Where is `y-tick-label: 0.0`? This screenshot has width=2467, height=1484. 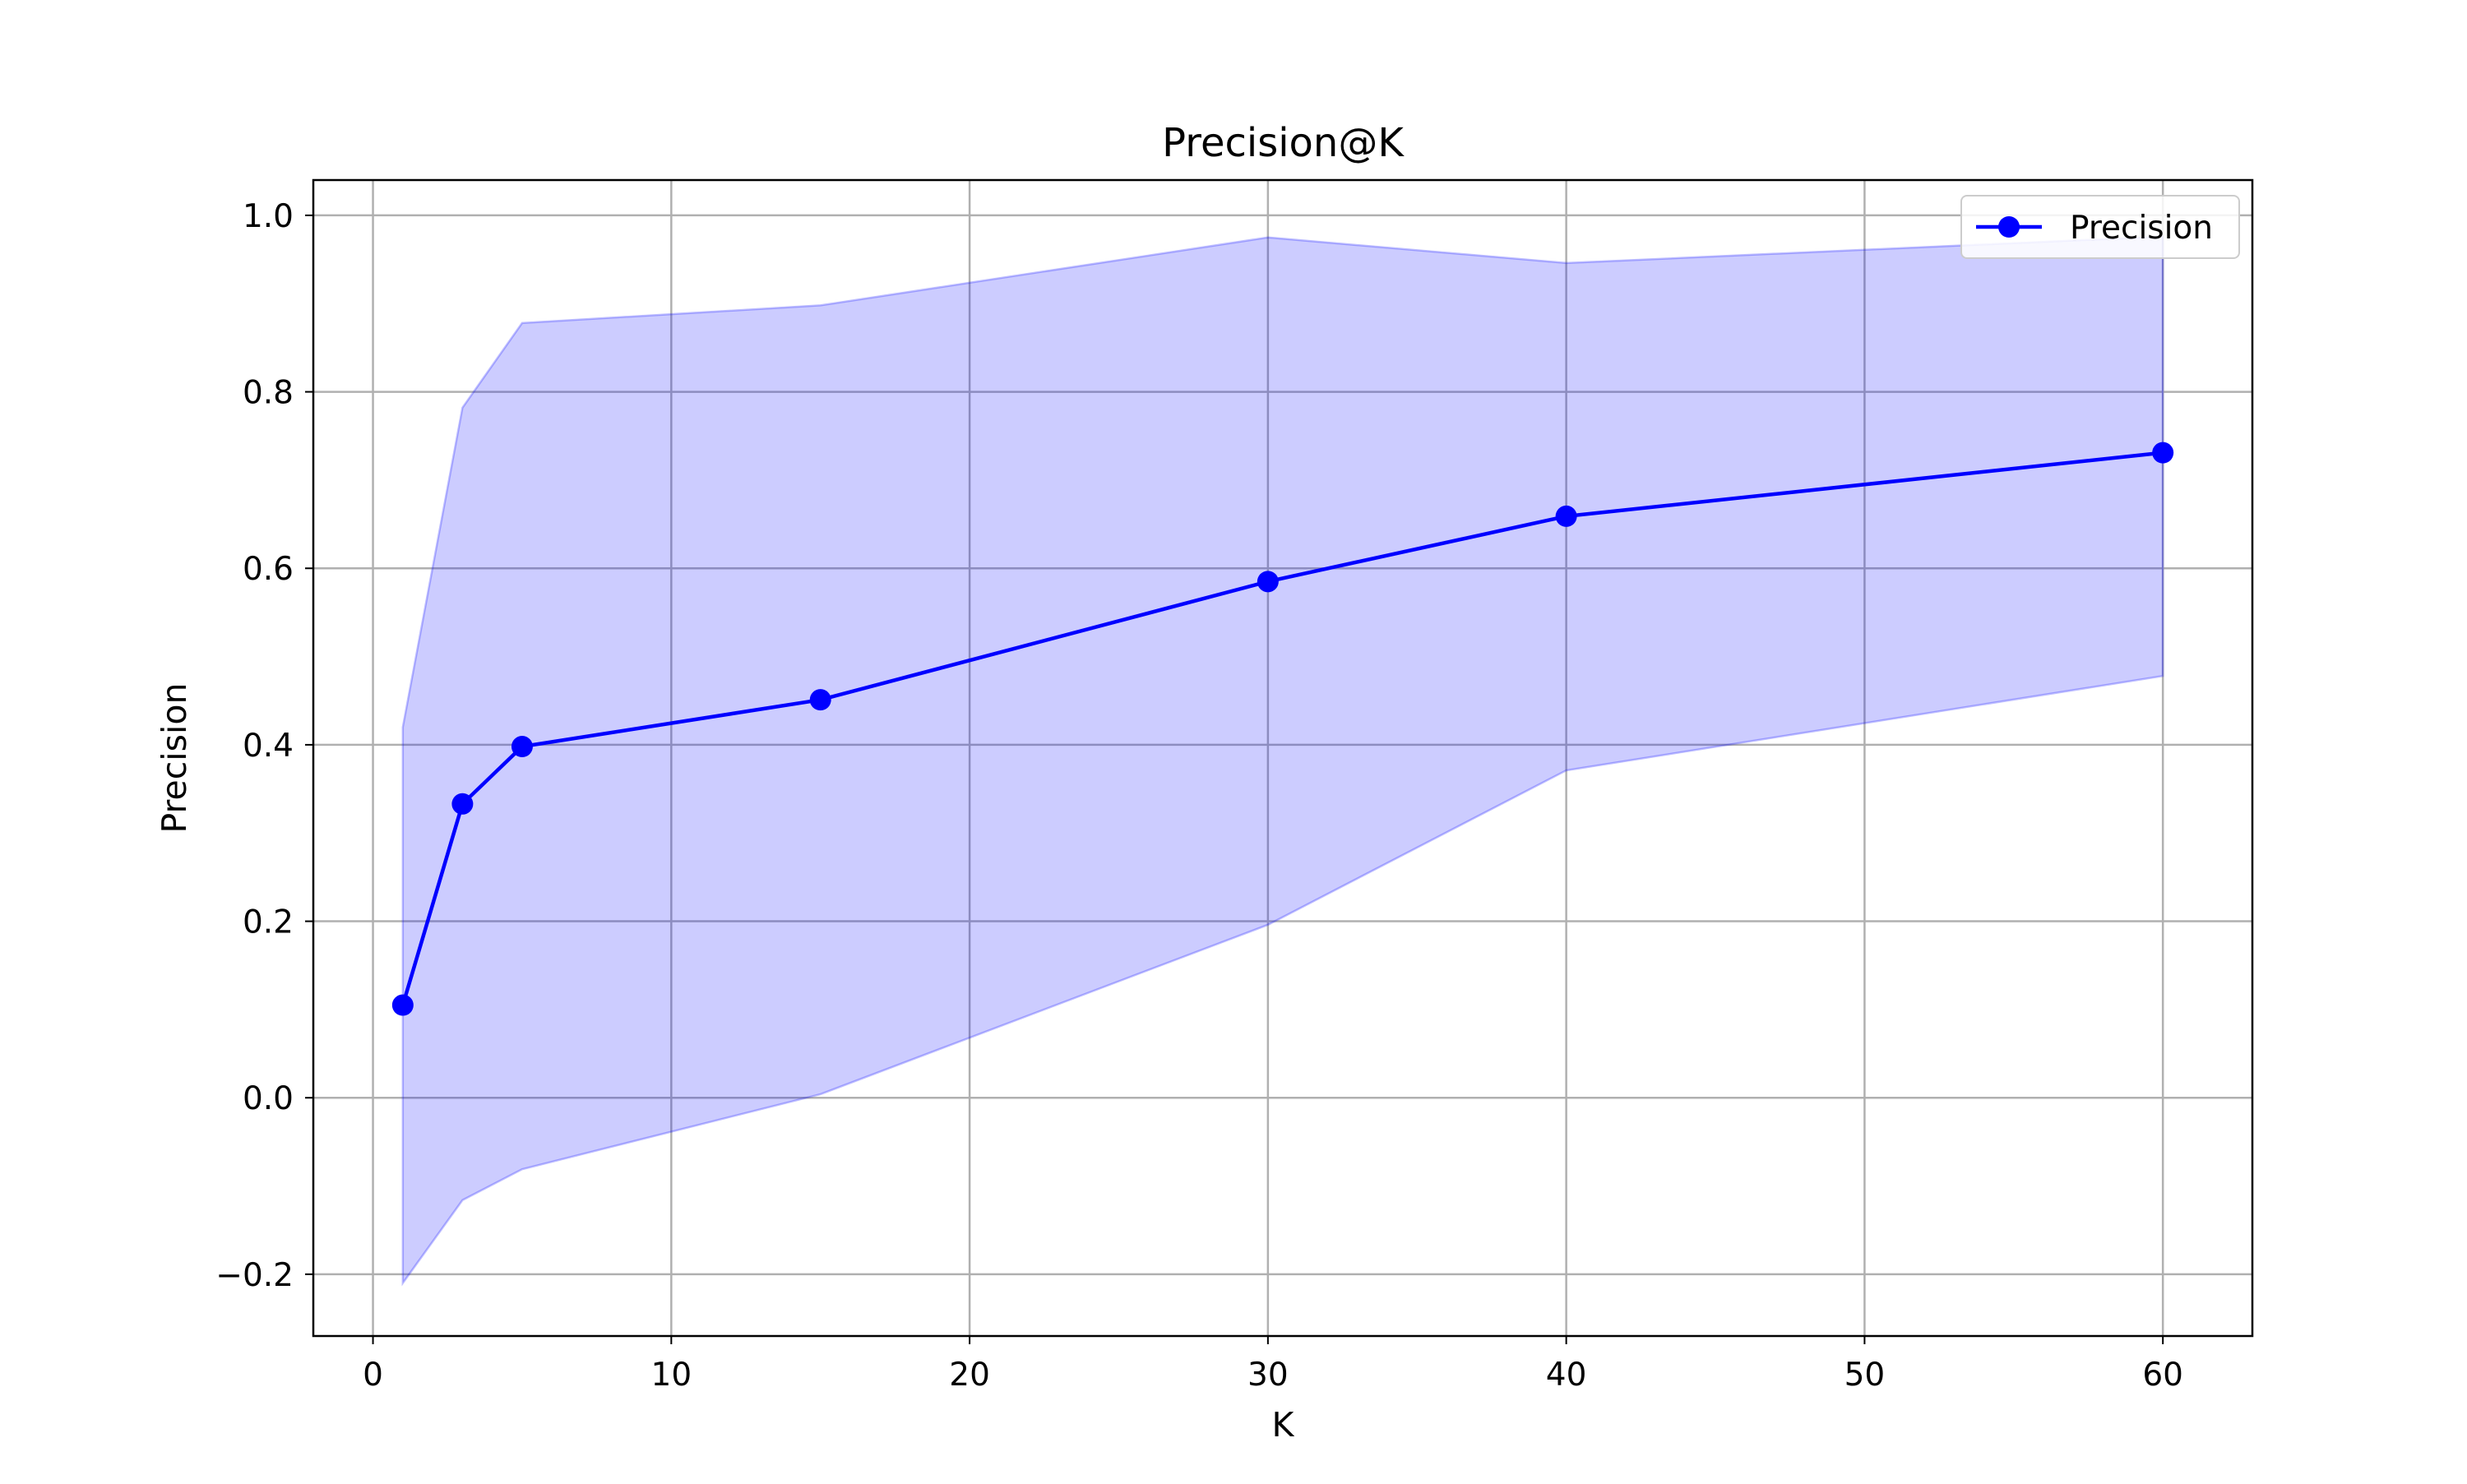 y-tick-label: 0.0 is located at coordinates (268, 1099).